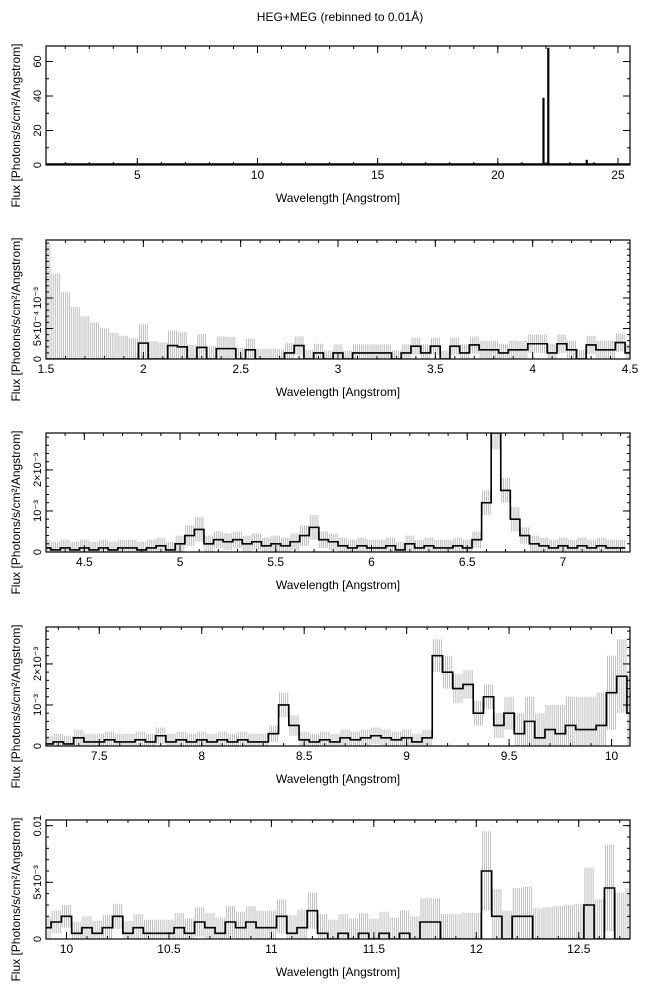  What do you see at coordinates (275, 562) in the screenshot?
I see `x-tick-label: 5.5` at bounding box center [275, 562].